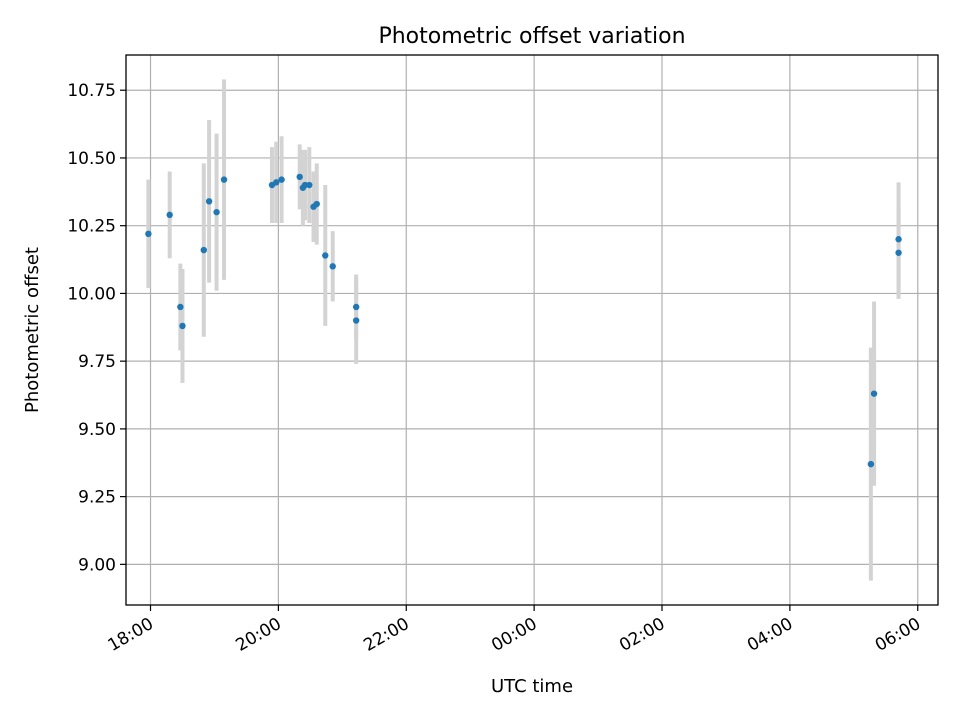 This screenshot has width=960, height=720. I want to click on x-tick-label: 04:00, so click(770, 635).